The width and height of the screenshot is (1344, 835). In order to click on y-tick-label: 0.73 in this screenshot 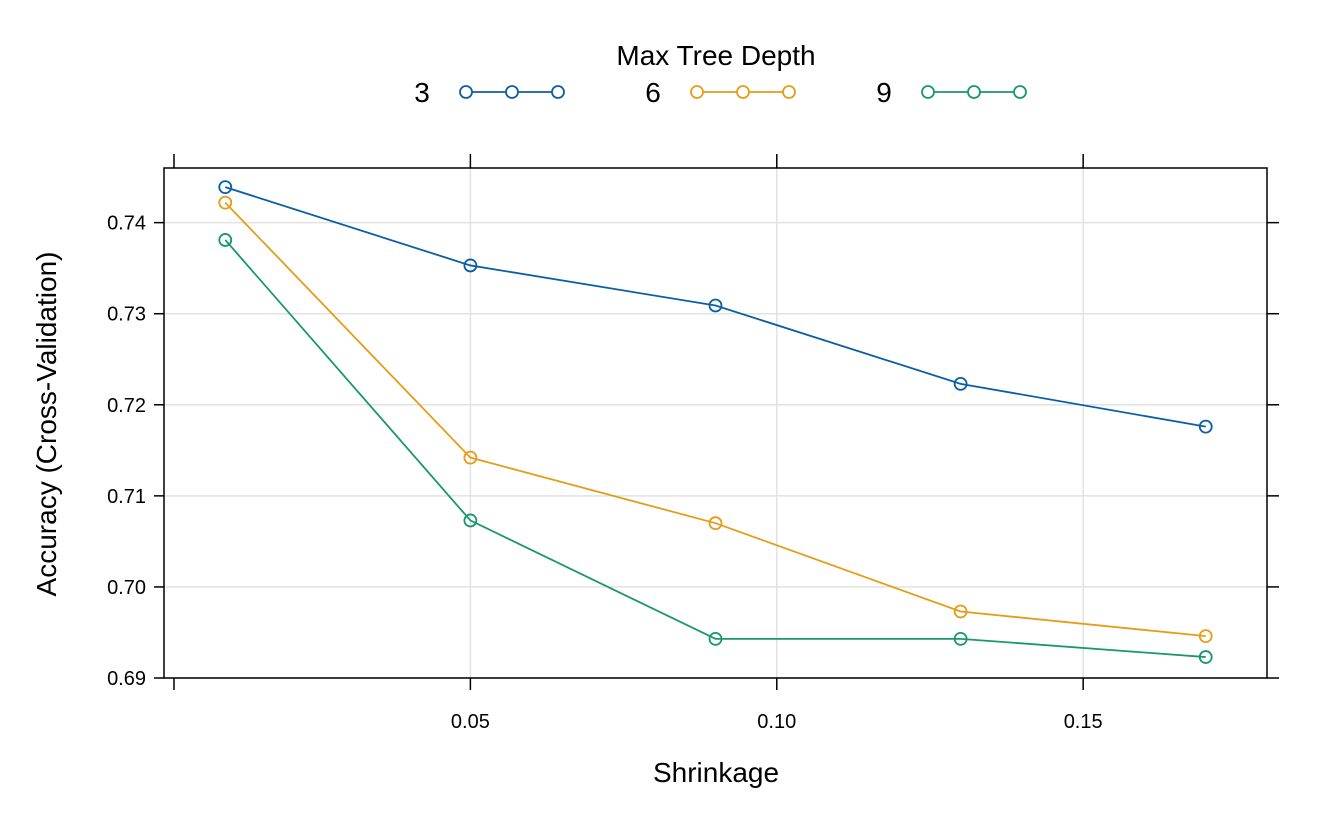, I will do `click(126, 315)`.